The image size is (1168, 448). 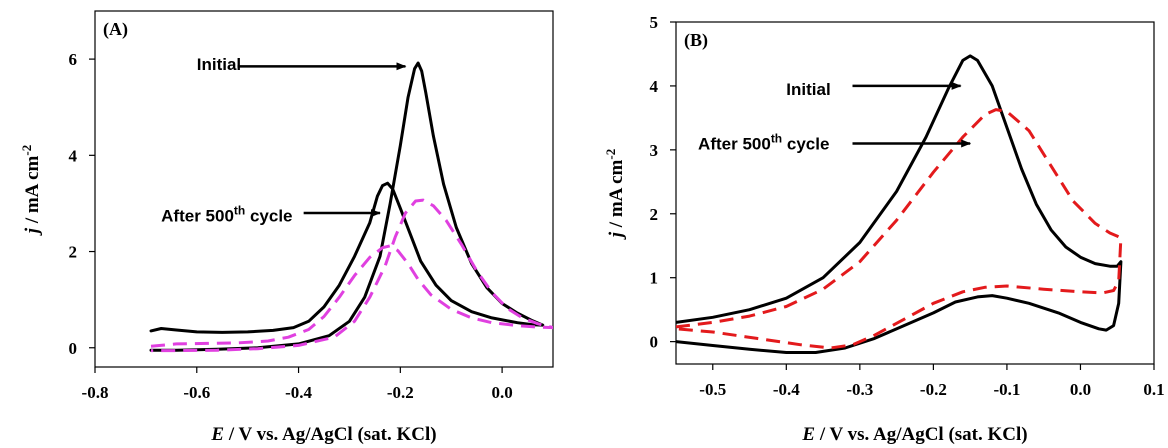 What do you see at coordinates (196, 392) in the screenshot?
I see `x-tick-label: -0.6` at bounding box center [196, 392].